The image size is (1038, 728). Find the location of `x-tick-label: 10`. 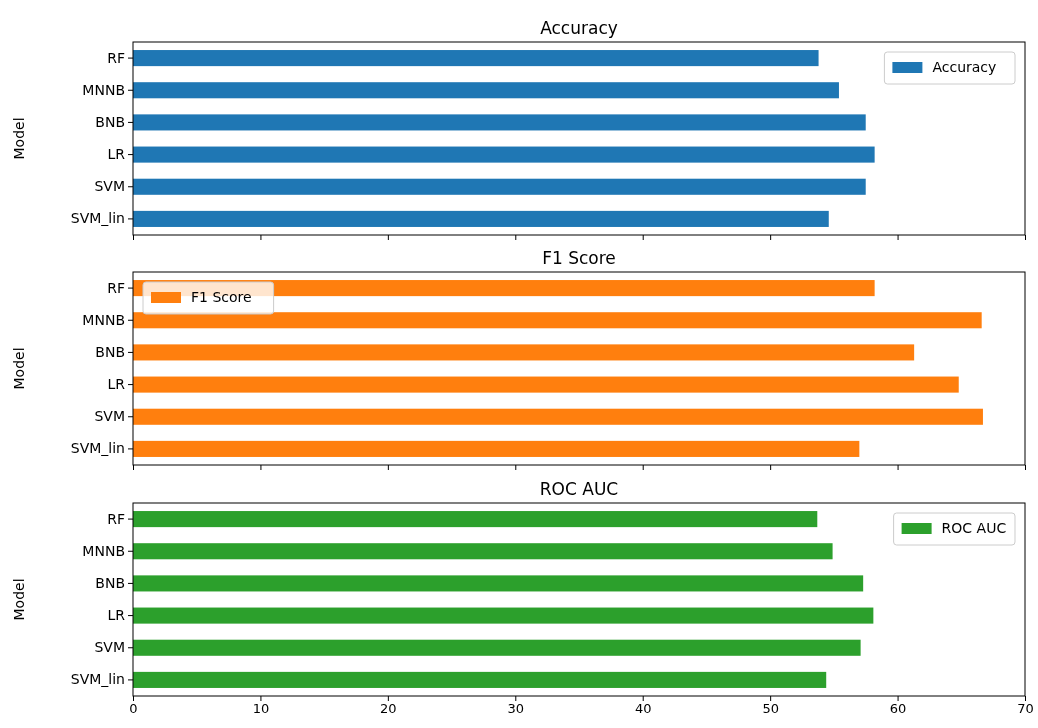

x-tick-label: 10 is located at coordinates (261, 709).